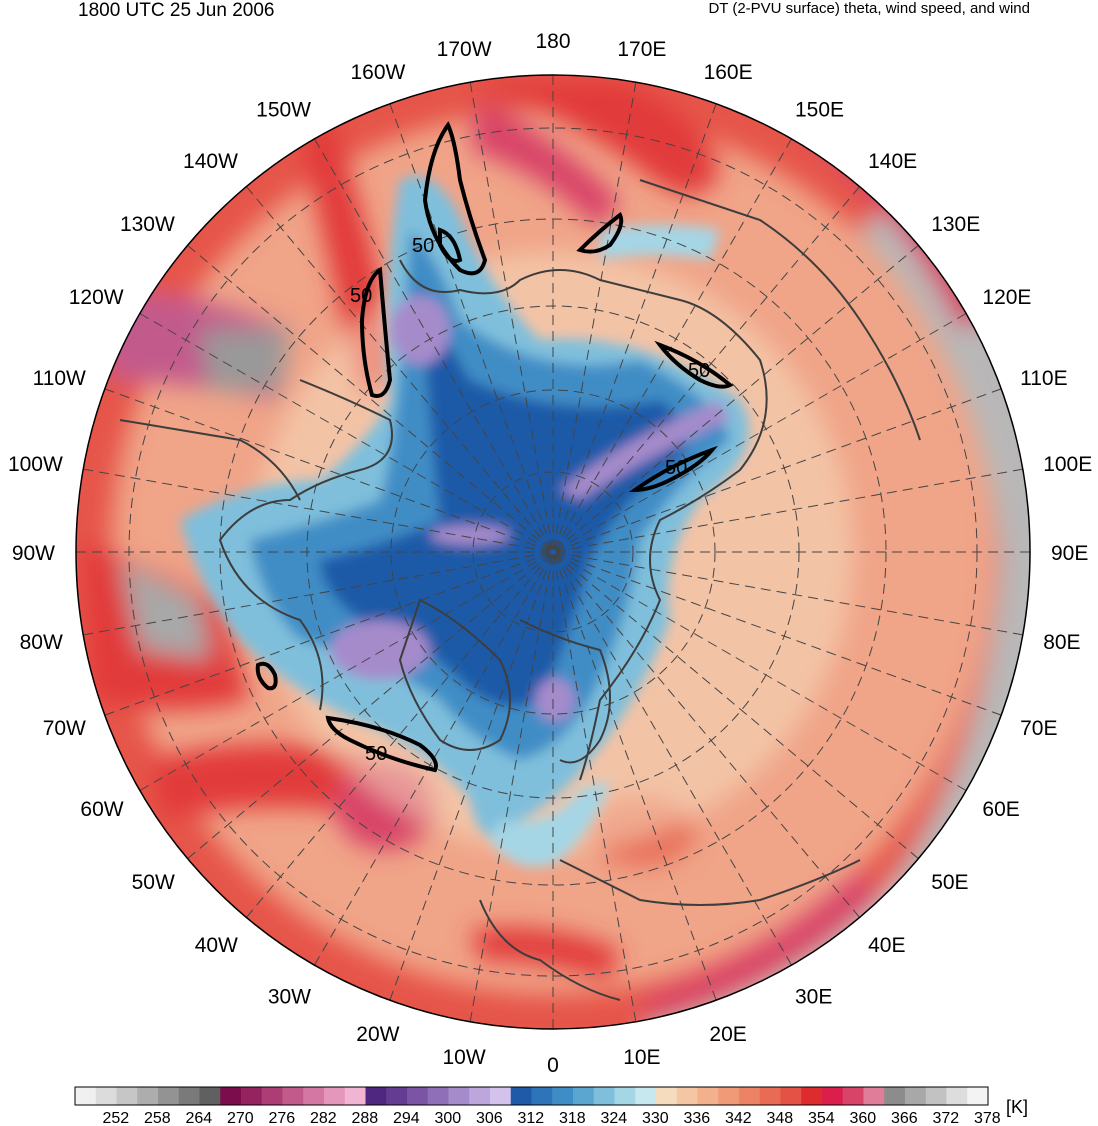  I want to click on valid-time-title: 1800 UTC 25 Jun 2006, so click(176, 10).